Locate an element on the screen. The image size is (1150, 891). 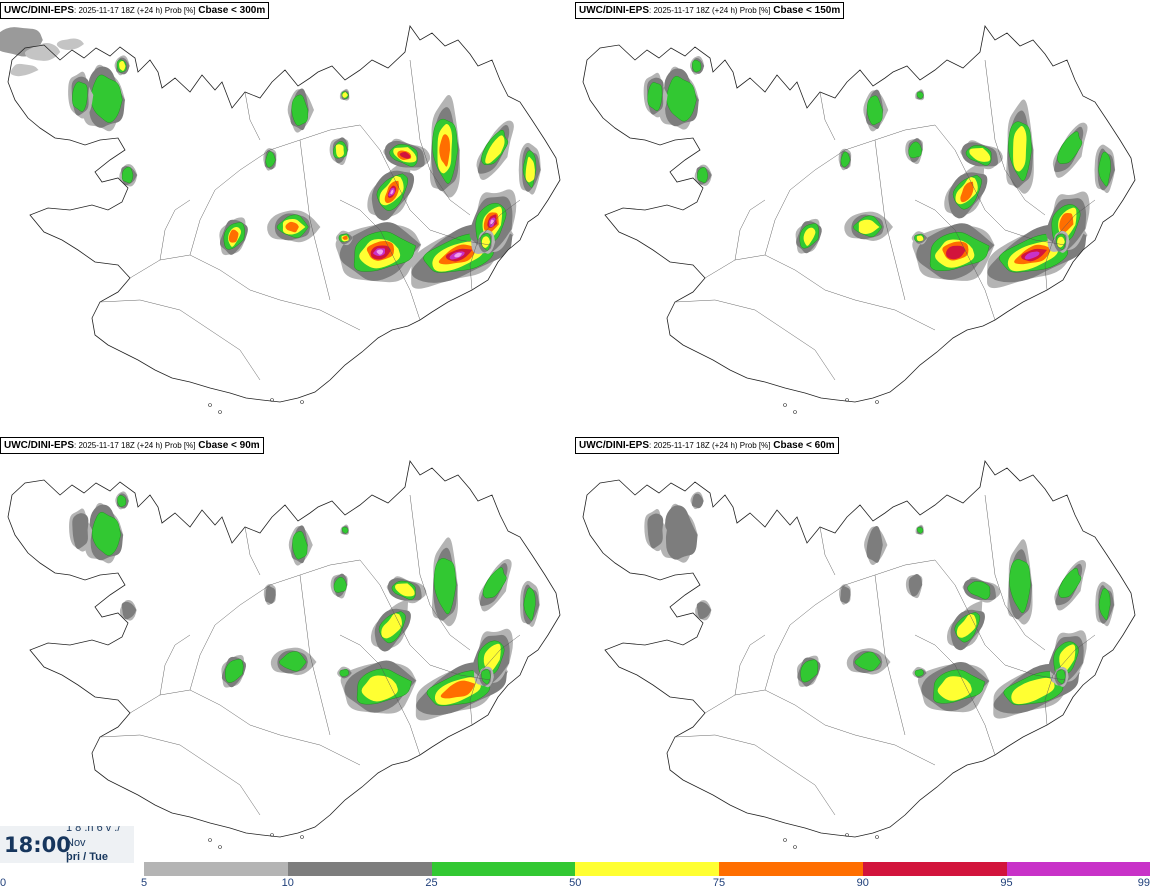
colorbar-tick-label: 95 is located at coordinates (1006, 883).